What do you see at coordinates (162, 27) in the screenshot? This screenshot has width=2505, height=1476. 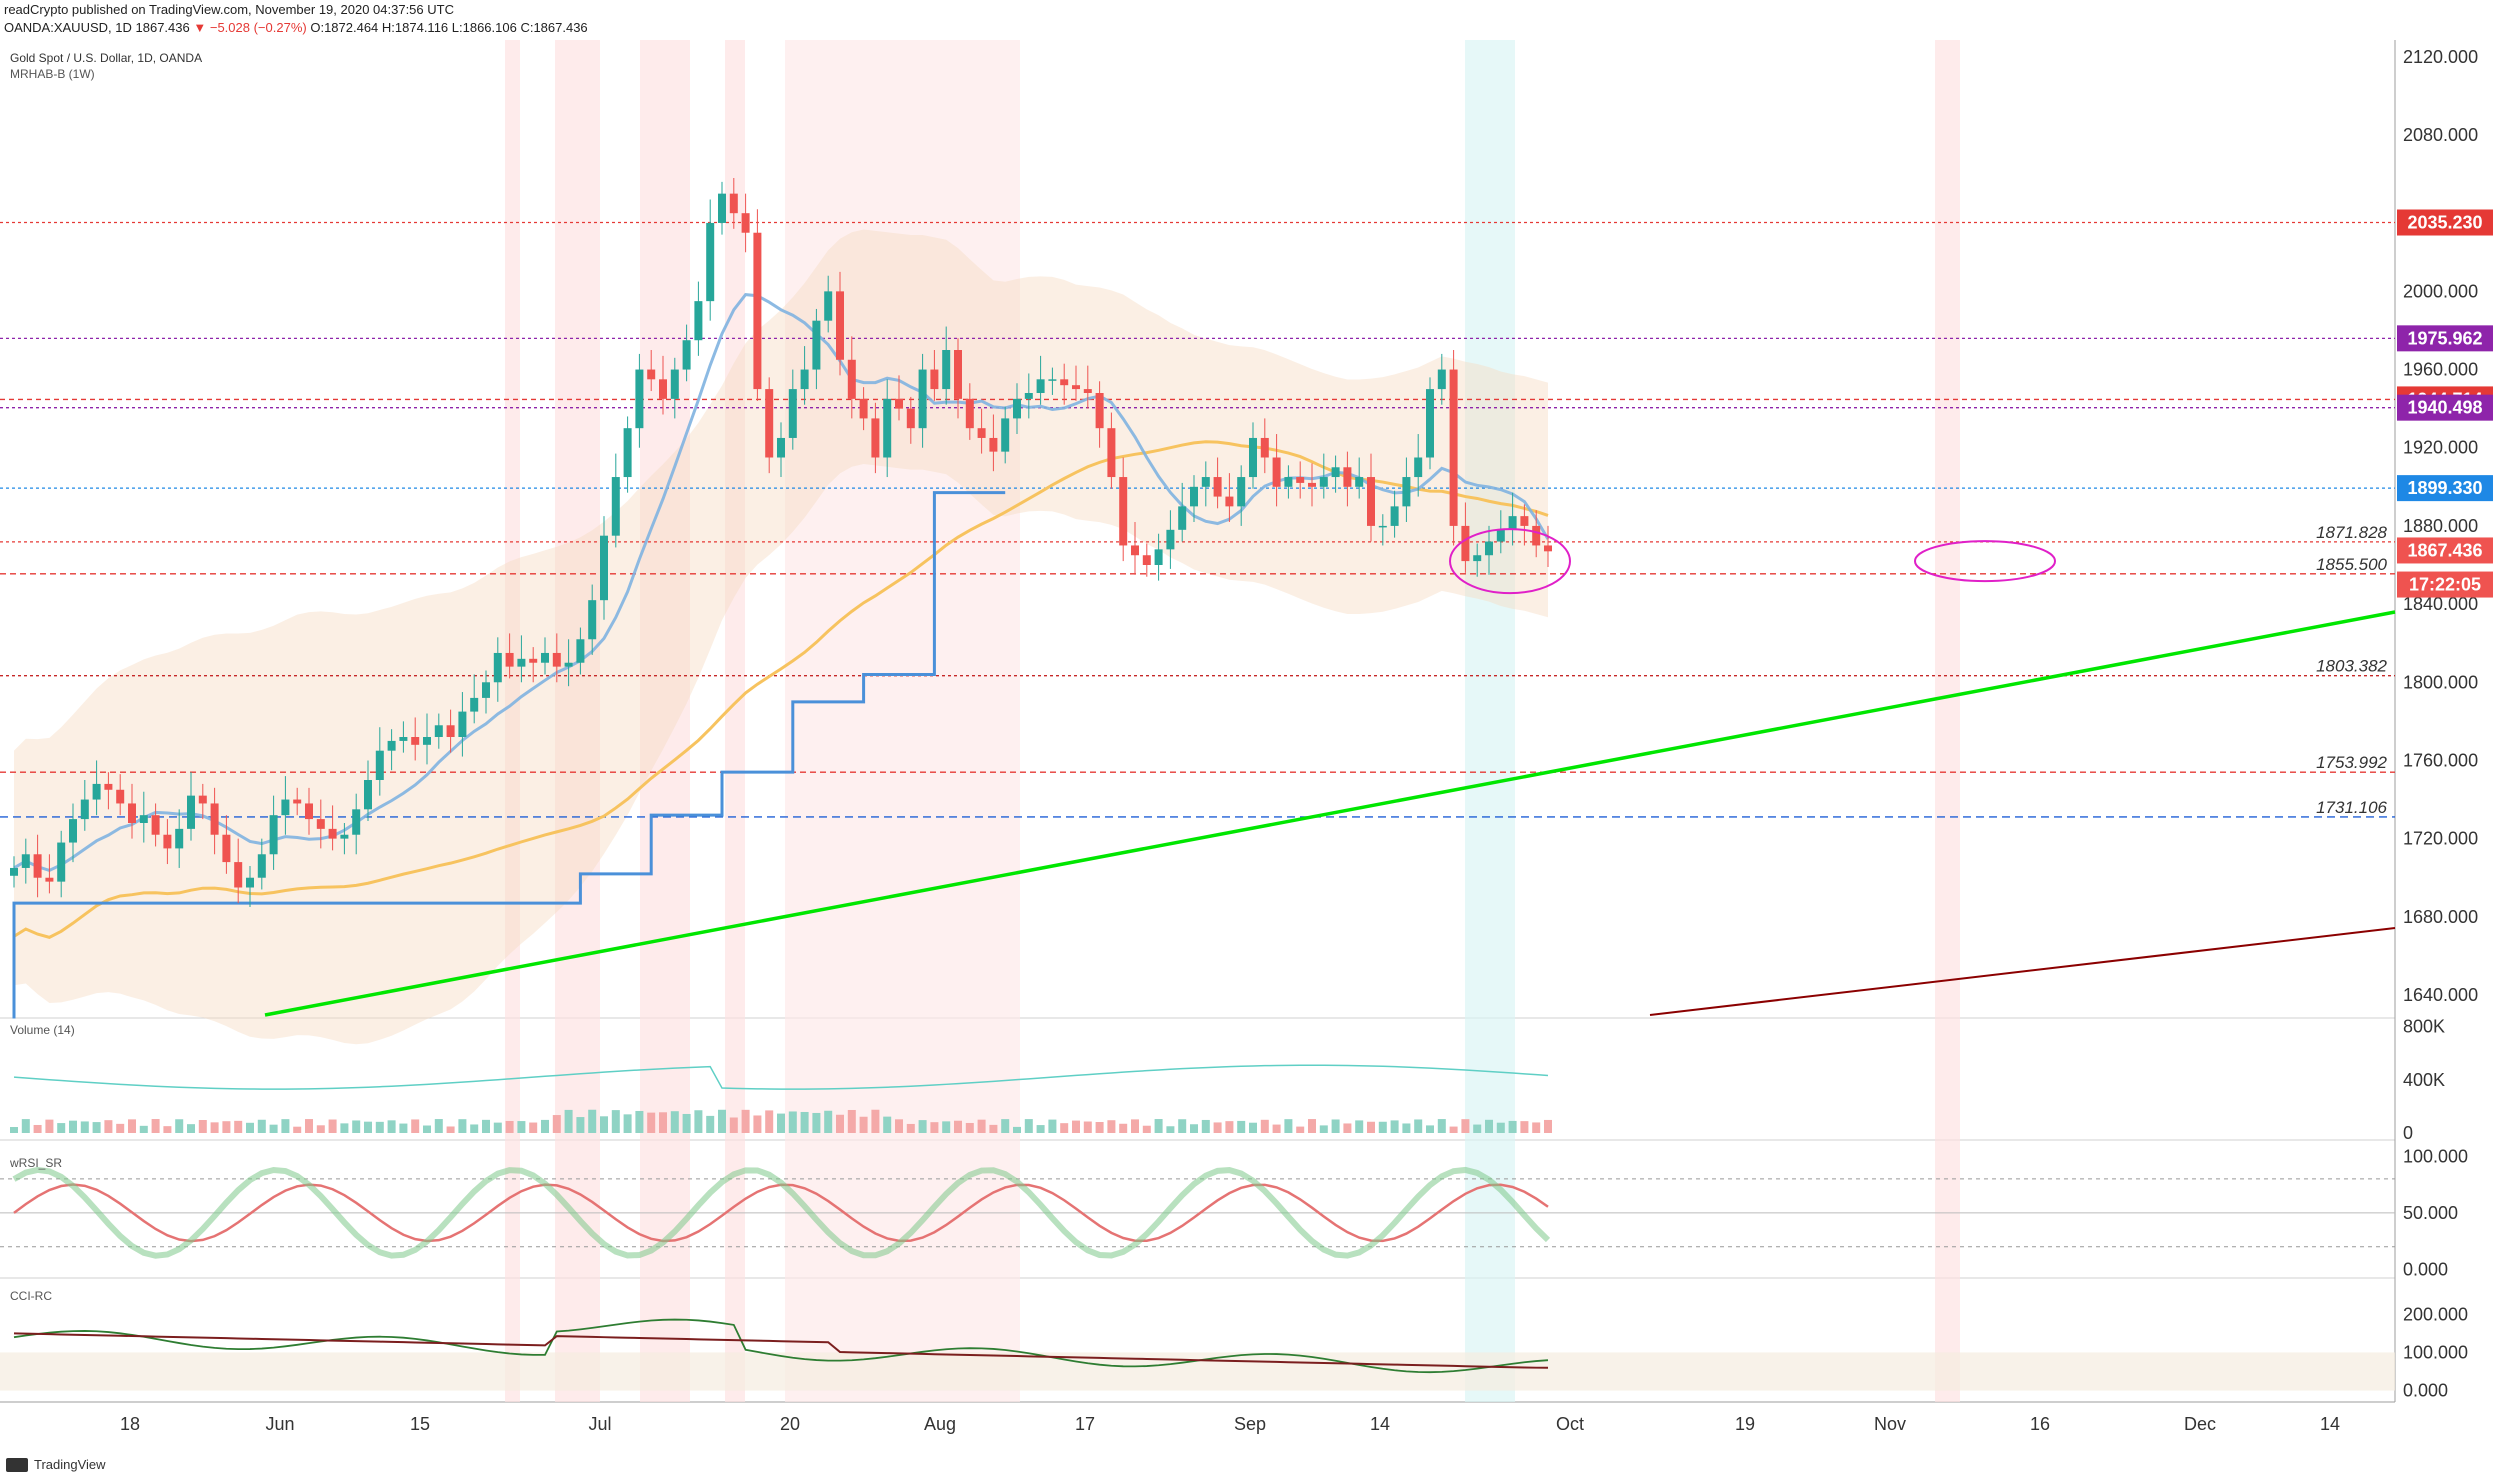 I see `last-price: 1867.436` at bounding box center [162, 27].